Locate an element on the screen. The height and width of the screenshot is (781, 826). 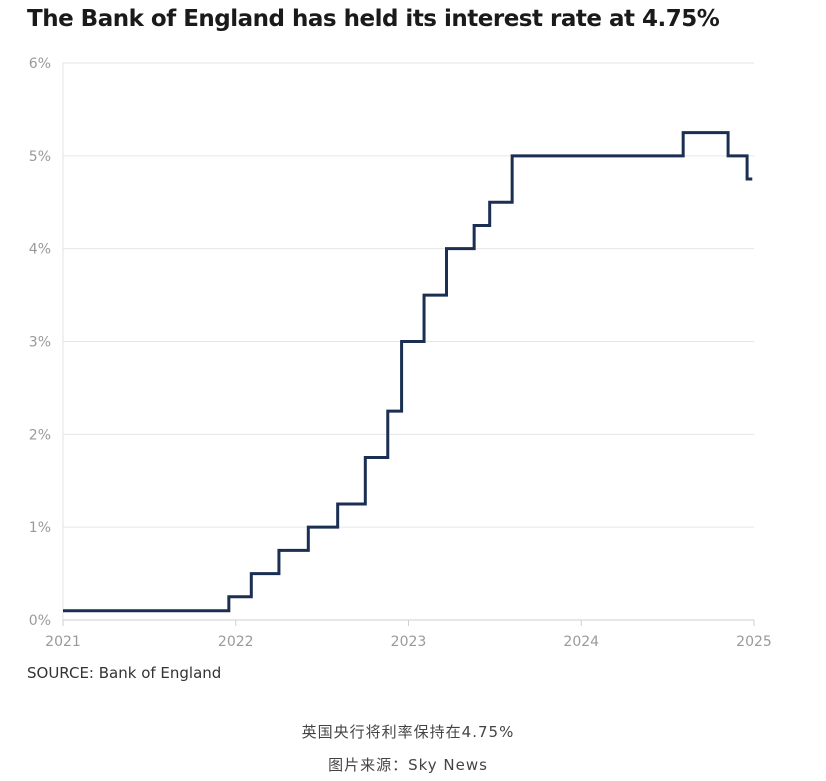
y-tick-label: 5% is located at coordinates (40, 157).